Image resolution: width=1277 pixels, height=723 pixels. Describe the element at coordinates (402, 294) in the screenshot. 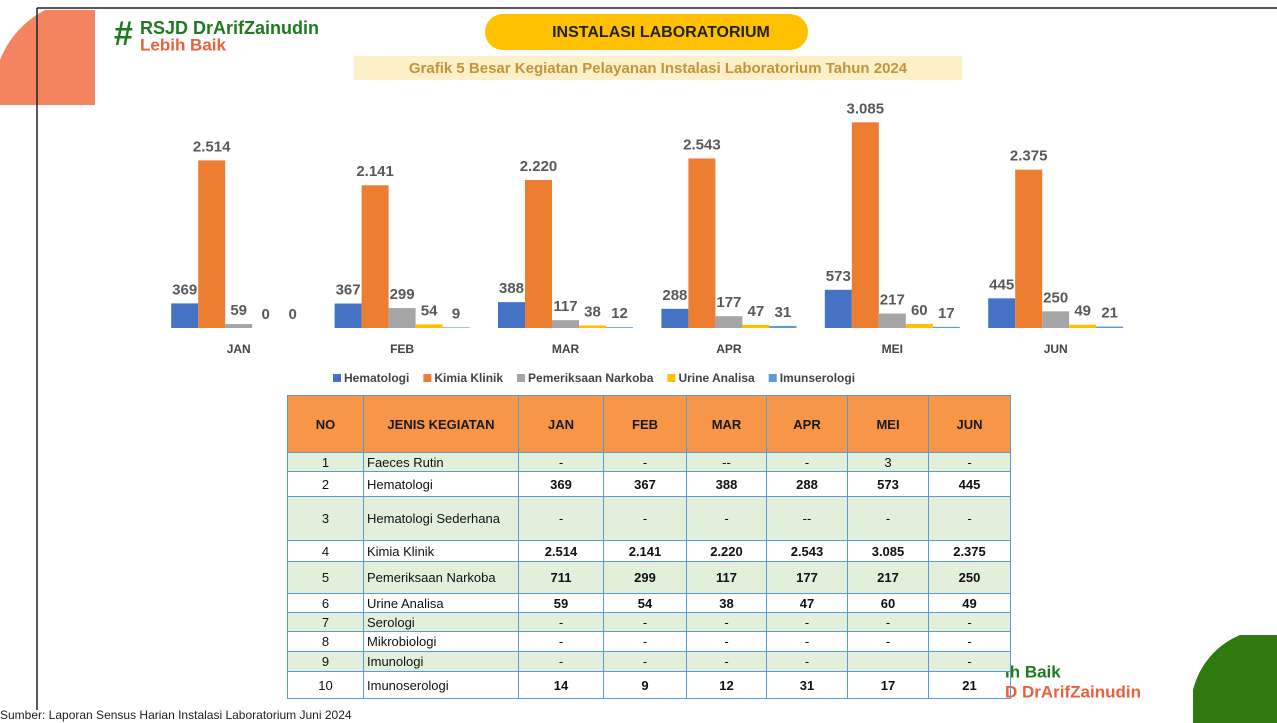

I see `data-label: 299` at that location.